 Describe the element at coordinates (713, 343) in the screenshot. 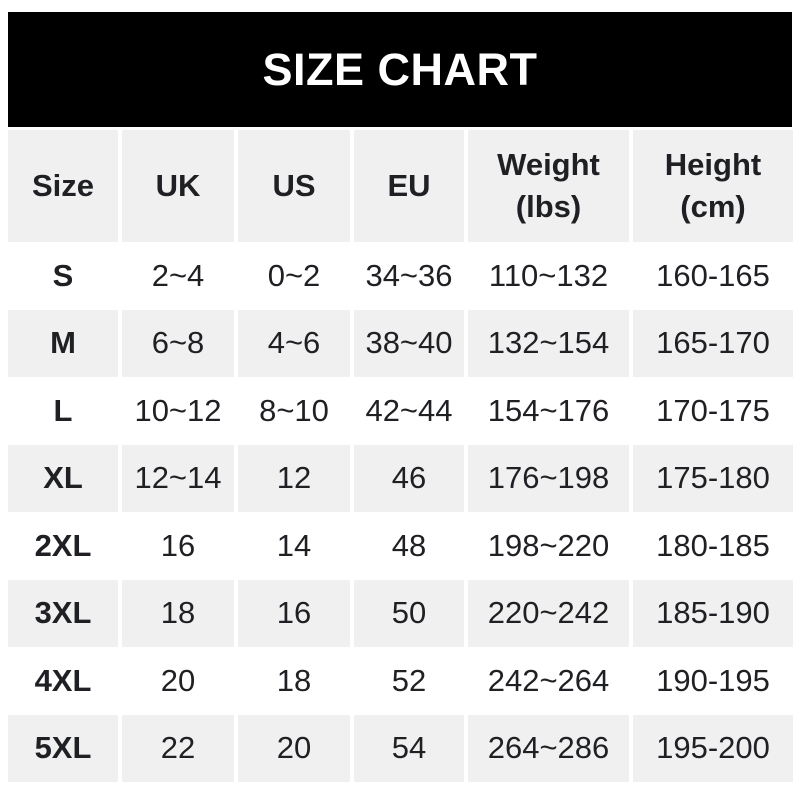

I see `height-cell: 165-170` at that location.